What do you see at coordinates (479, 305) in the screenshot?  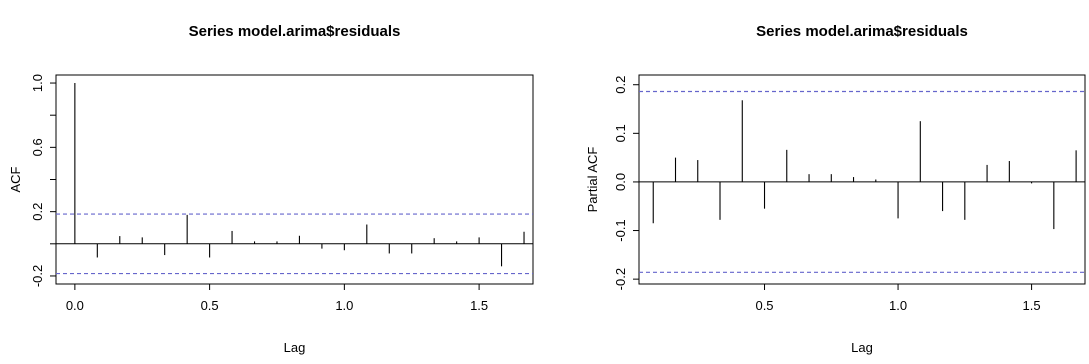 I see `acf-x-tick-label: 1.5` at bounding box center [479, 305].